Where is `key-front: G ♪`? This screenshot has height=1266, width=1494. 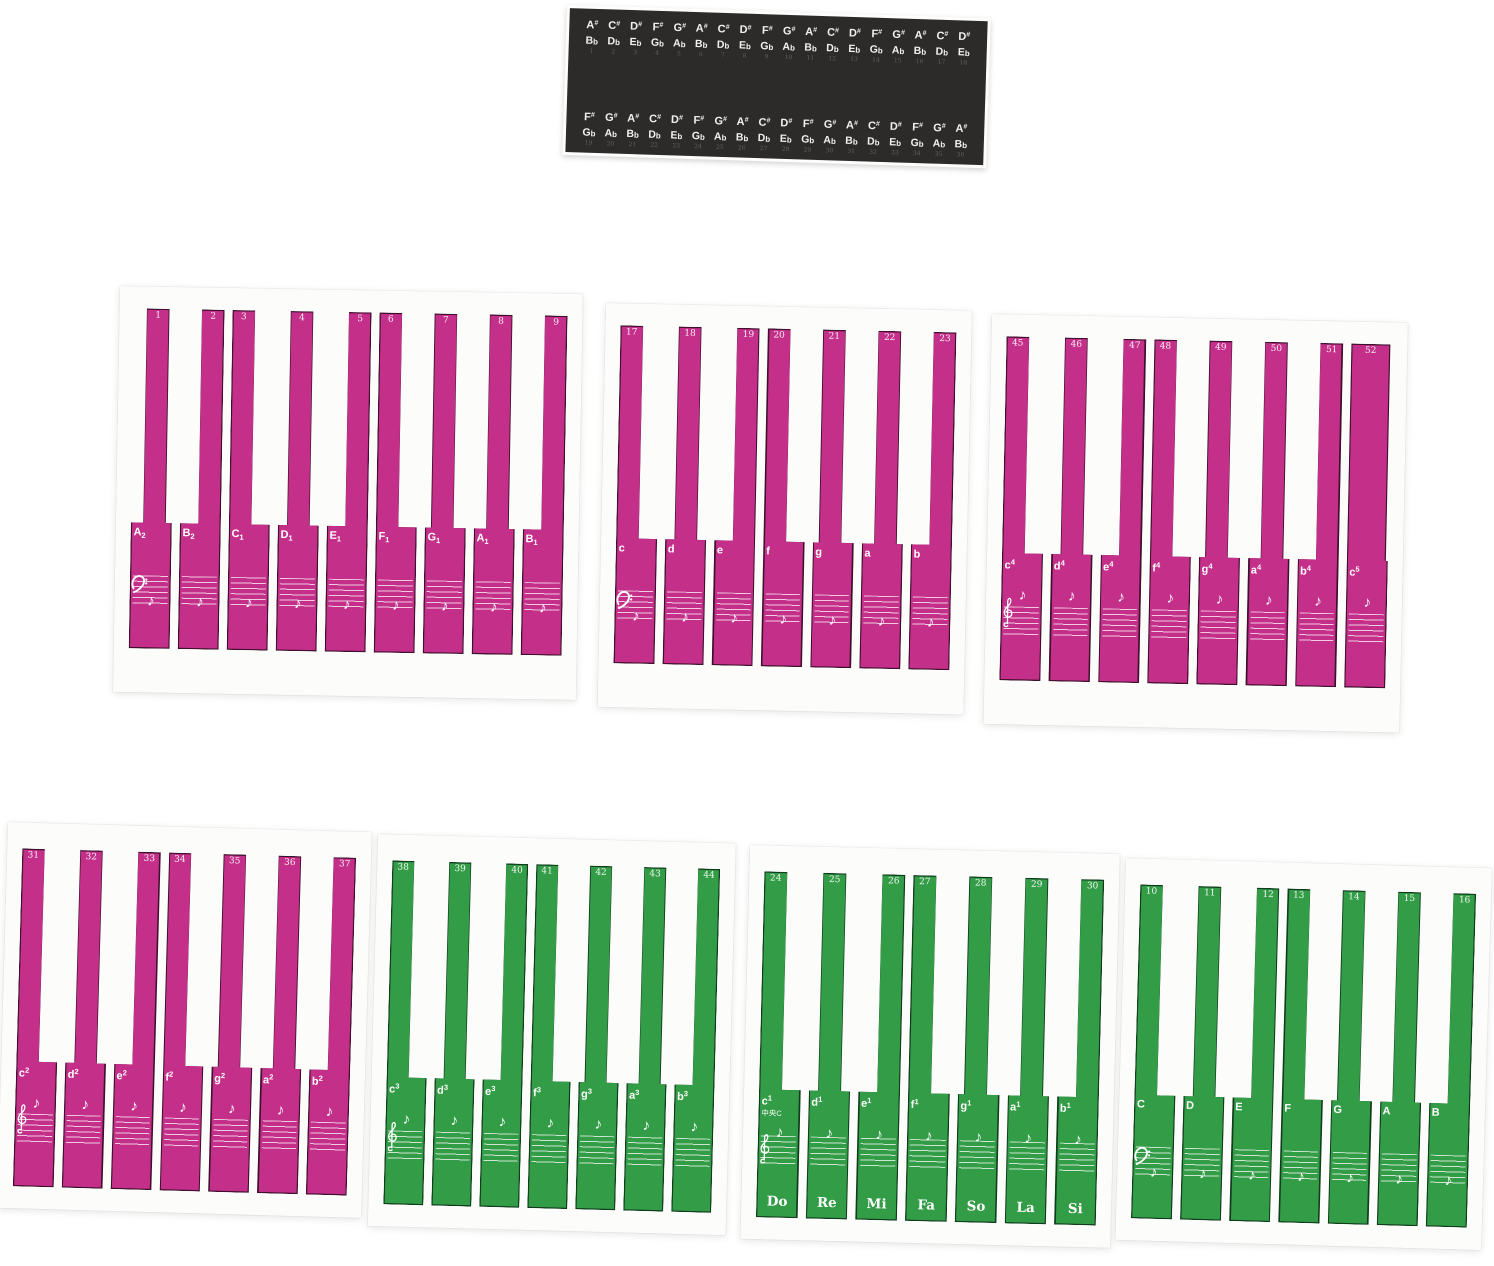
key-front: G ♪ is located at coordinates (1349, 1162).